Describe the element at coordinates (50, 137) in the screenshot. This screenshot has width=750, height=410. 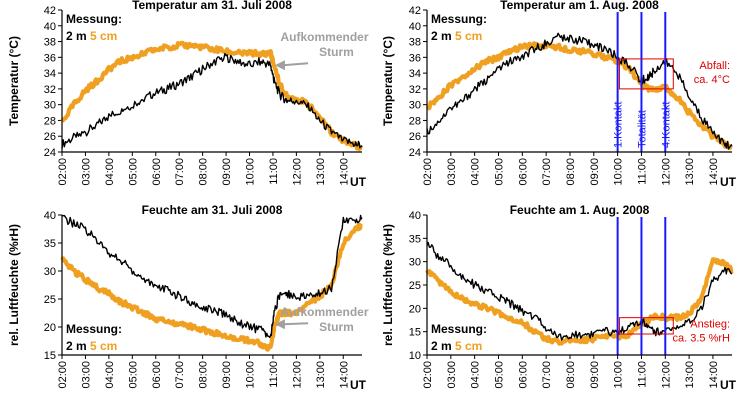
I see `y-tick-label: 26` at that location.